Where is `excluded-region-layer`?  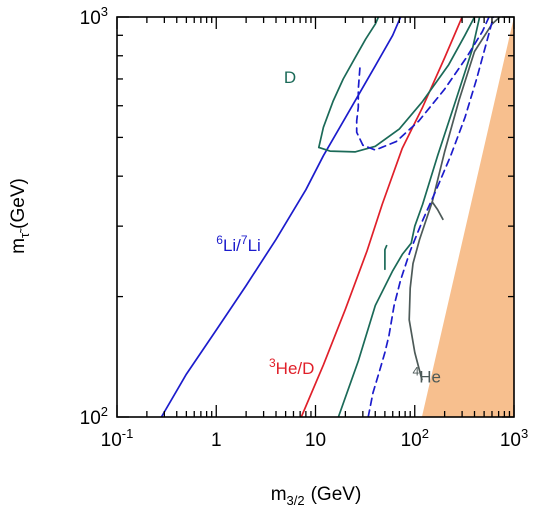
excluded-region-layer is located at coordinates (467, 217).